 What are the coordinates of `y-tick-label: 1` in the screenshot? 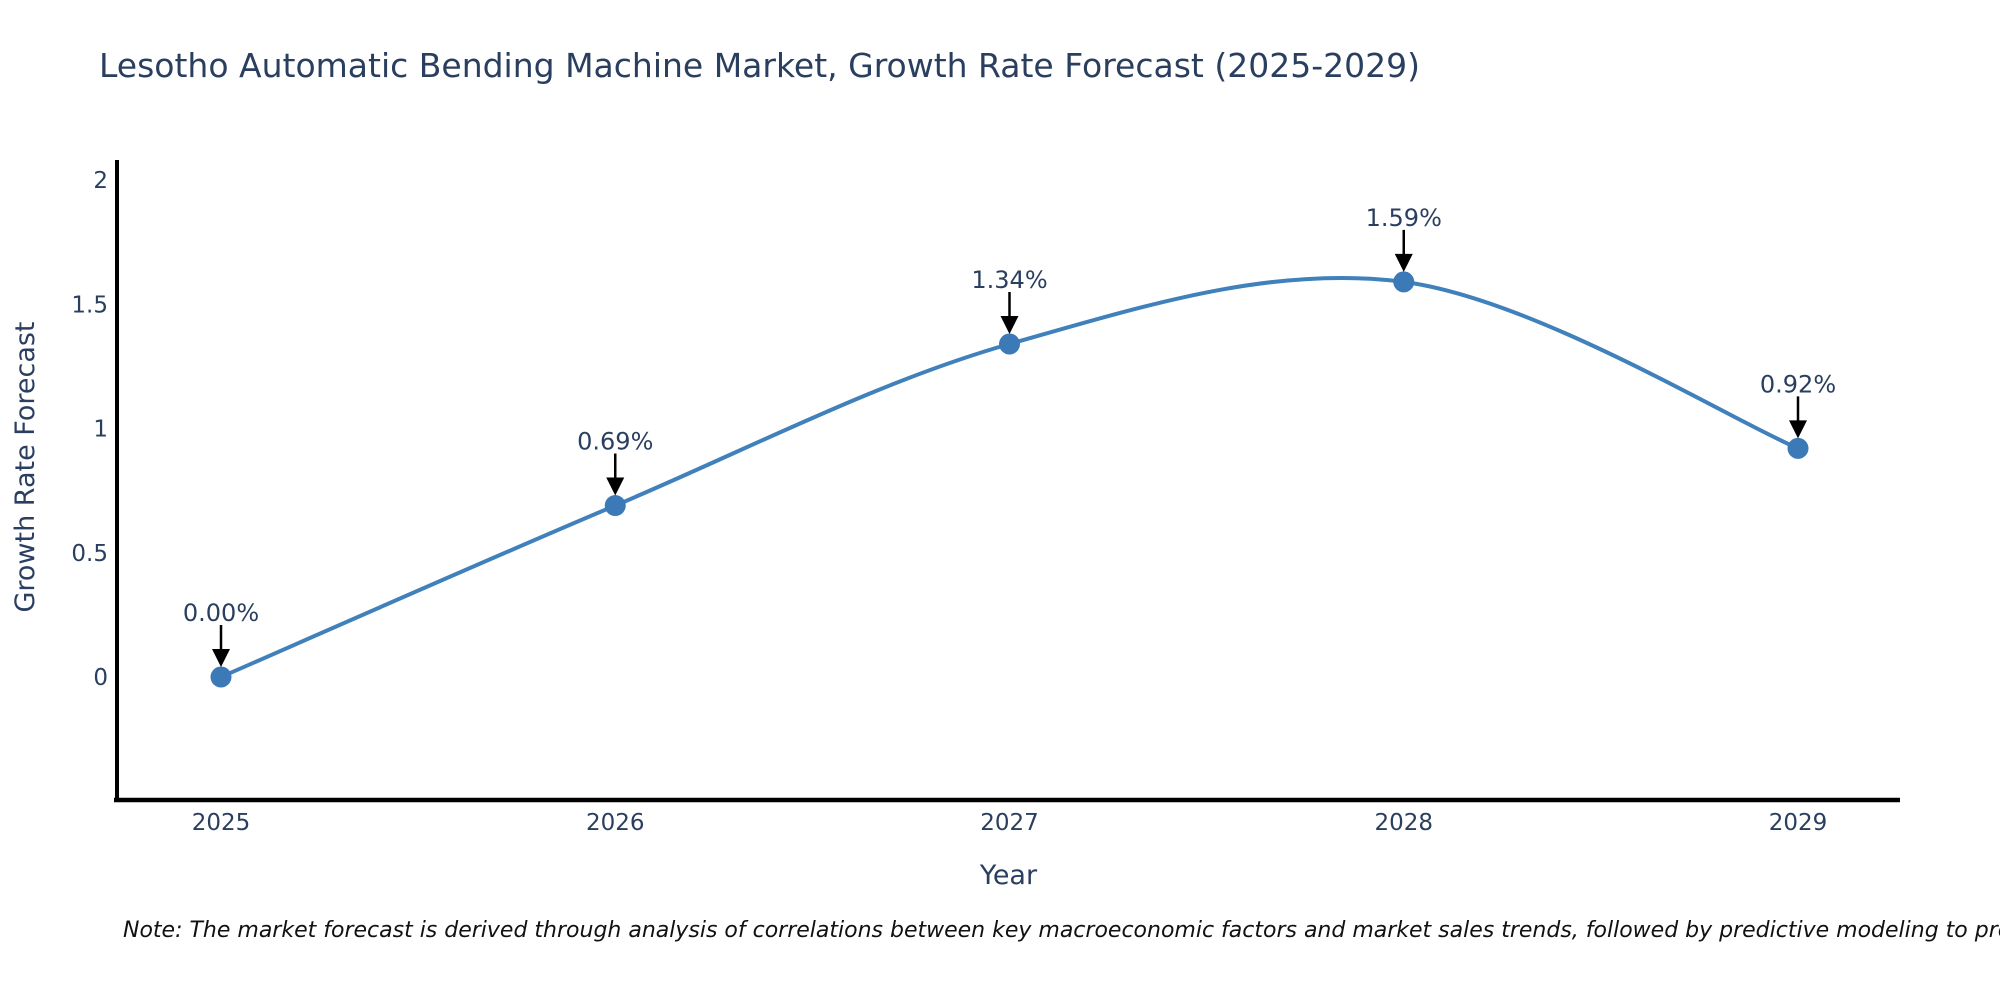 It's located at (100, 430).